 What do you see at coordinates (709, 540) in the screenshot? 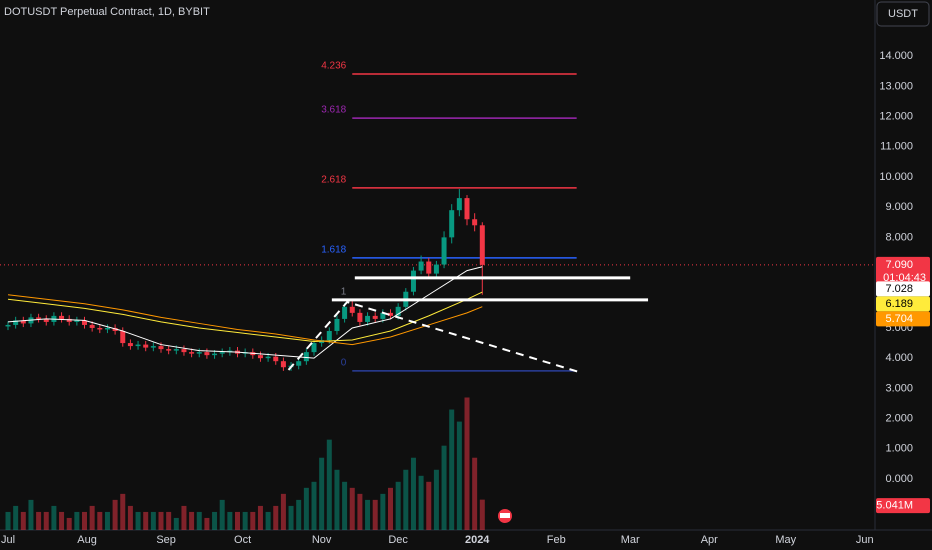
I see `x-tick-label: Apr` at bounding box center [709, 540].